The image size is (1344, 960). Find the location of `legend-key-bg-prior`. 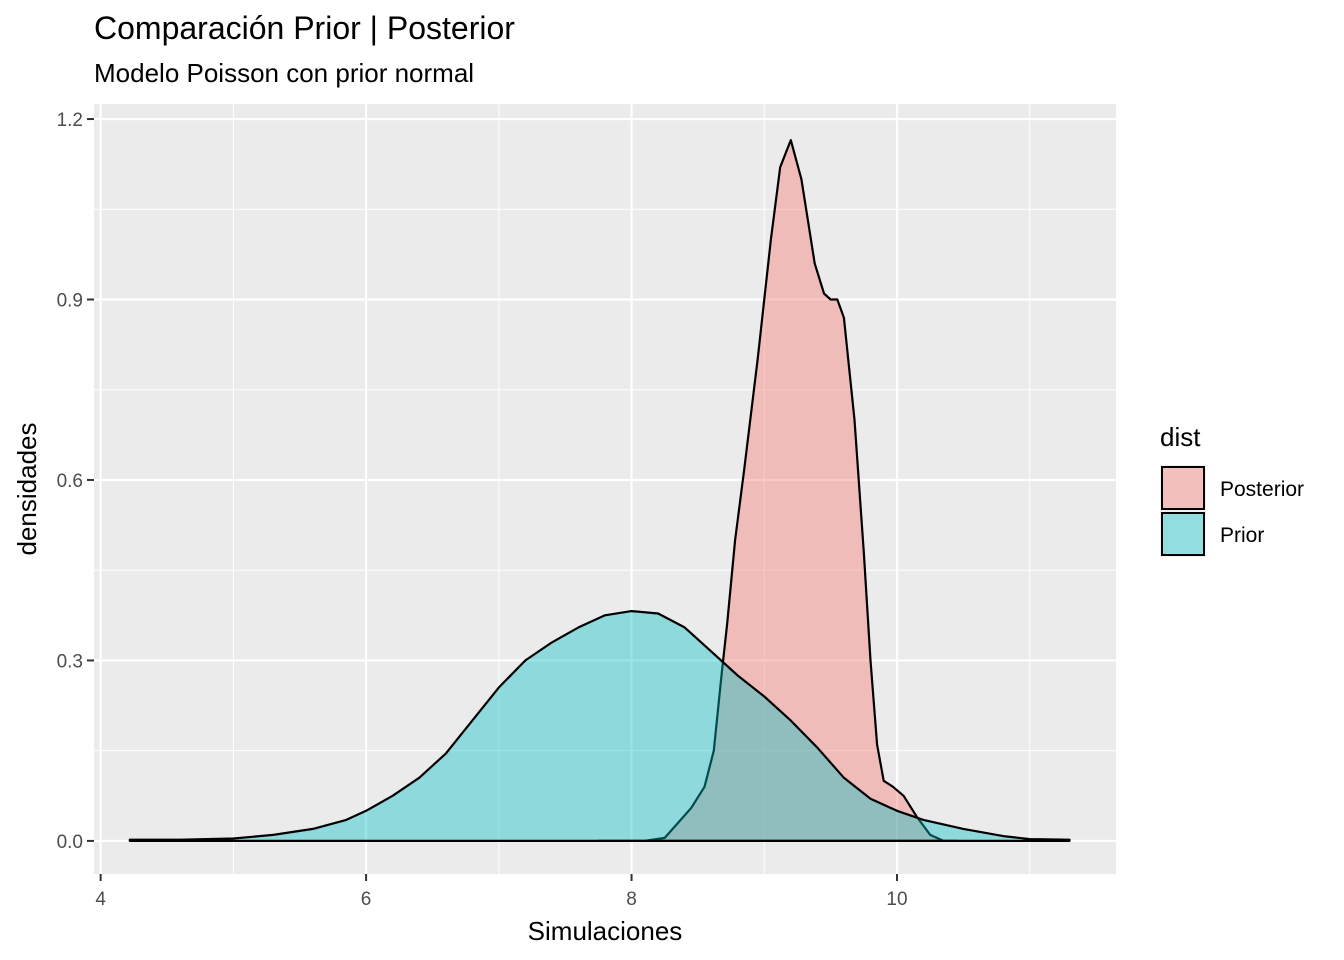

legend-key-bg-prior is located at coordinates (1183, 534).